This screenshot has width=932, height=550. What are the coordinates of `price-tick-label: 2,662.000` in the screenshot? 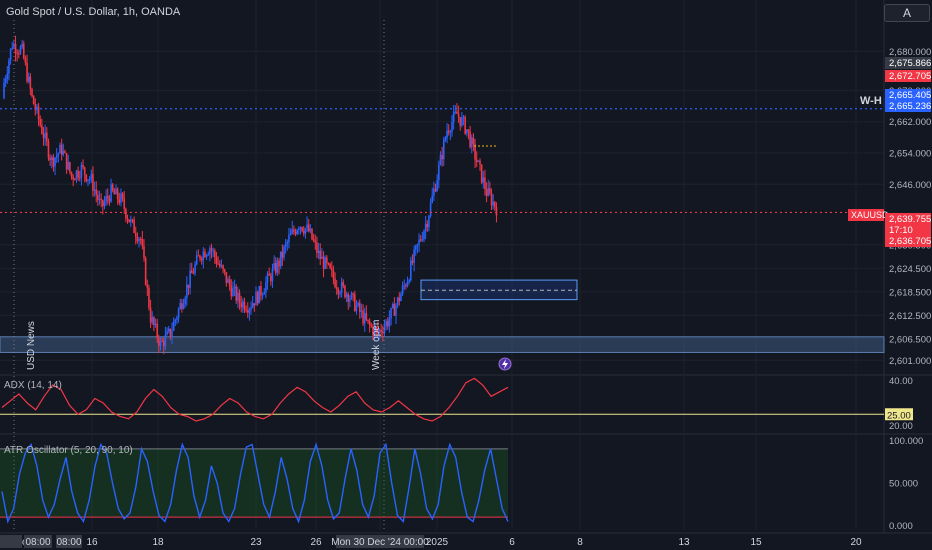 It's located at (910, 122).